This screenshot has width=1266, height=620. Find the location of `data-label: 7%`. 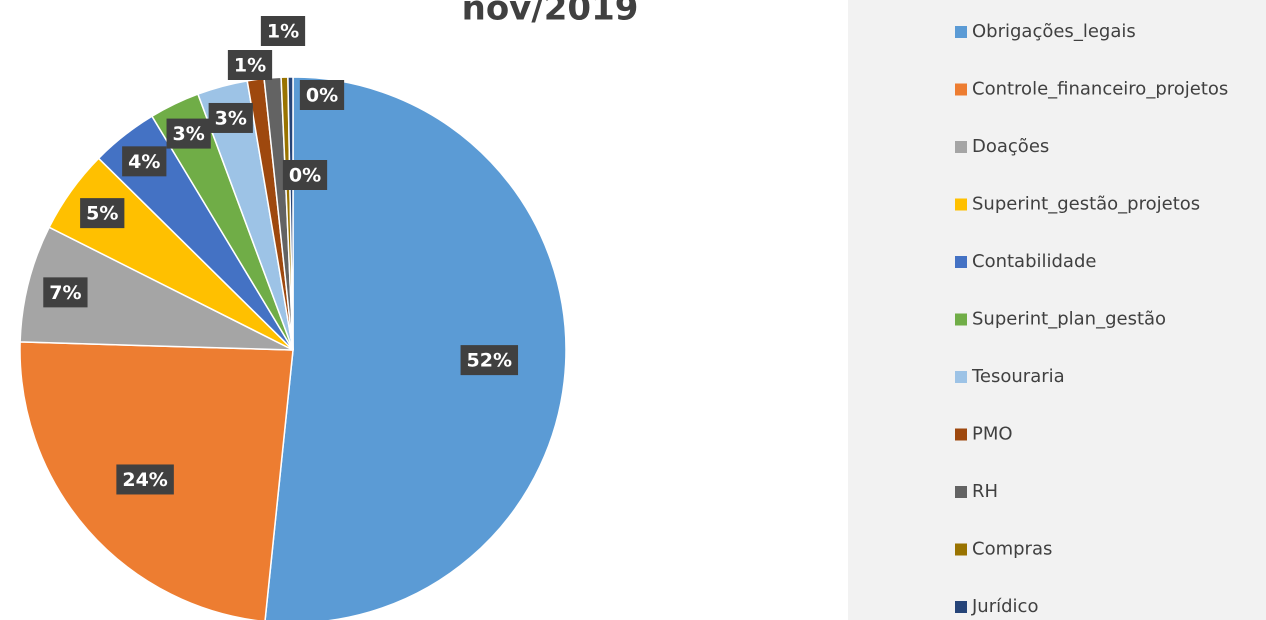

data-label: 7% is located at coordinates (65, 292).